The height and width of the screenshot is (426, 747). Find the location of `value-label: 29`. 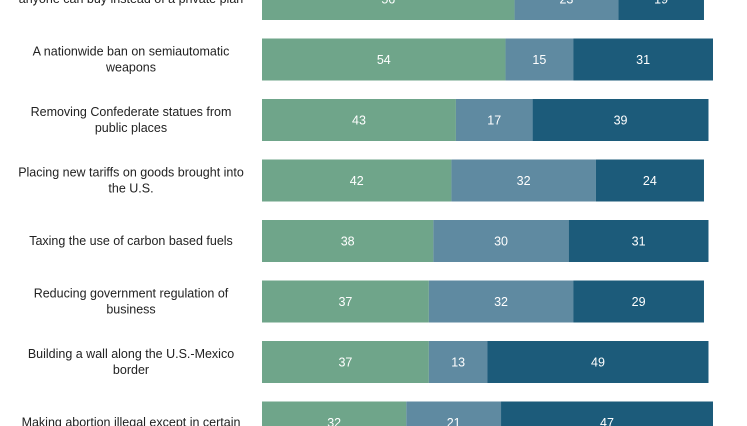

value-label: 29 is located at coordinates (639, 302).